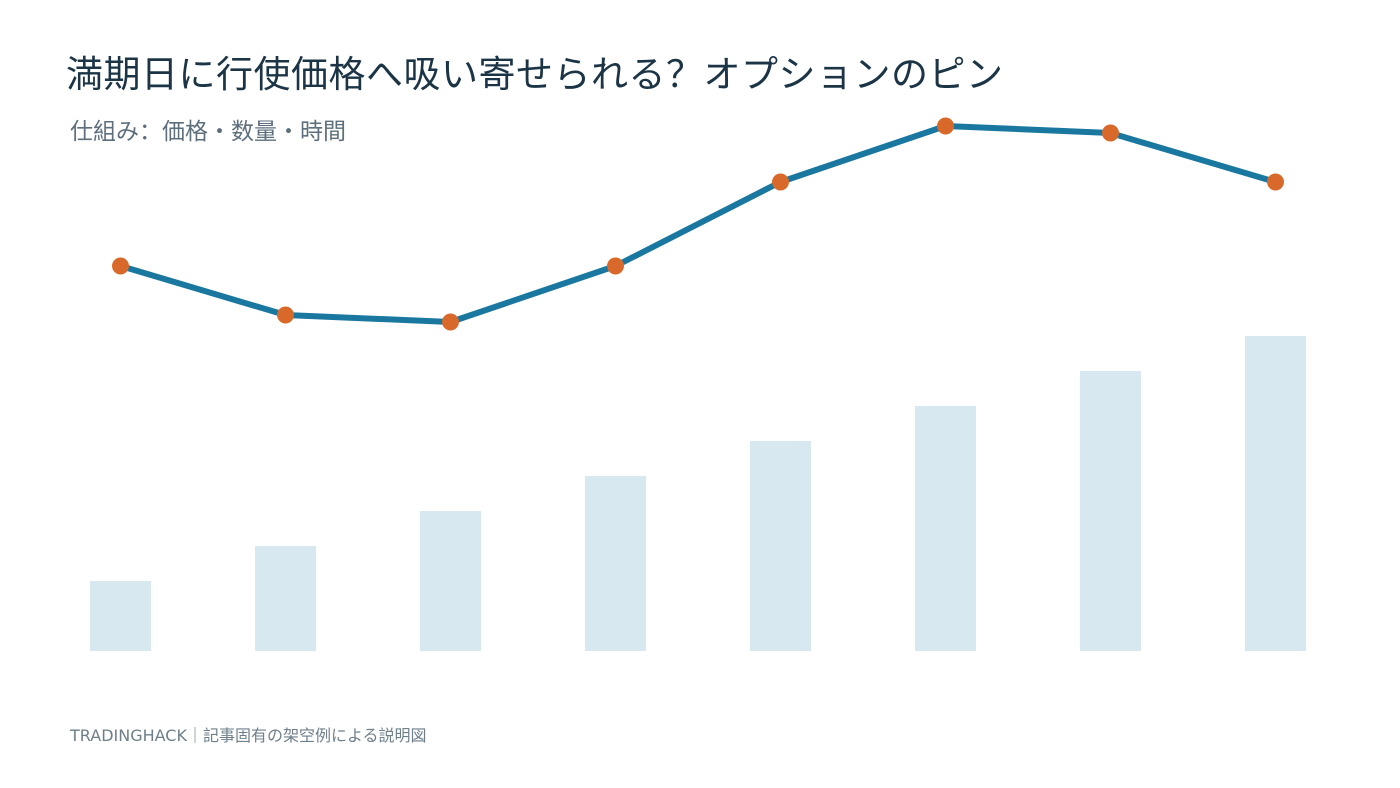 The height and width of the screenshot is (788, 1400). What do you see at coordinates (208, 132) in the screenshot?
I see `chart-subtitle: 仕組み：価格・数量・時間` at bounding box center [208, 132].